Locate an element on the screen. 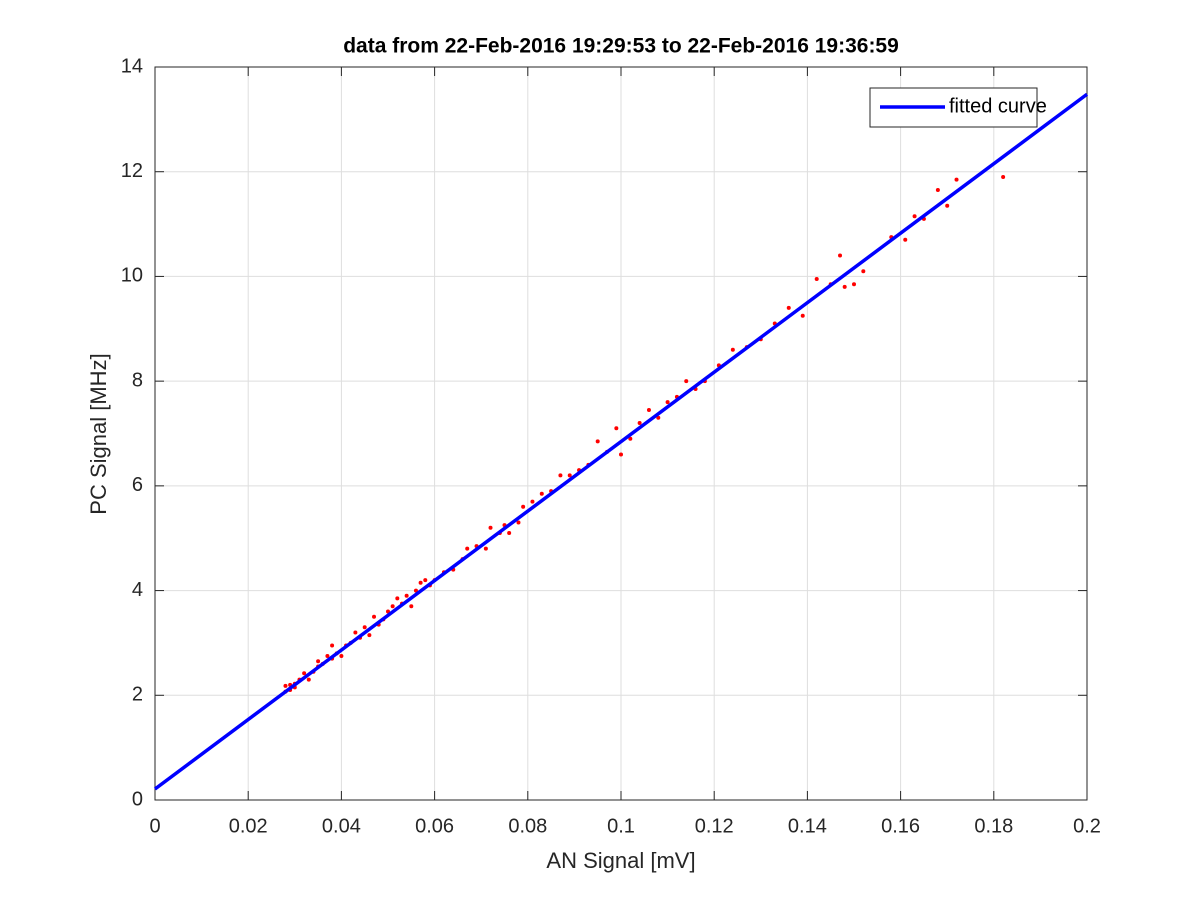 The image size is (1200, 900). x-tick-label: 0.12 is located at coordinates (714, 826).